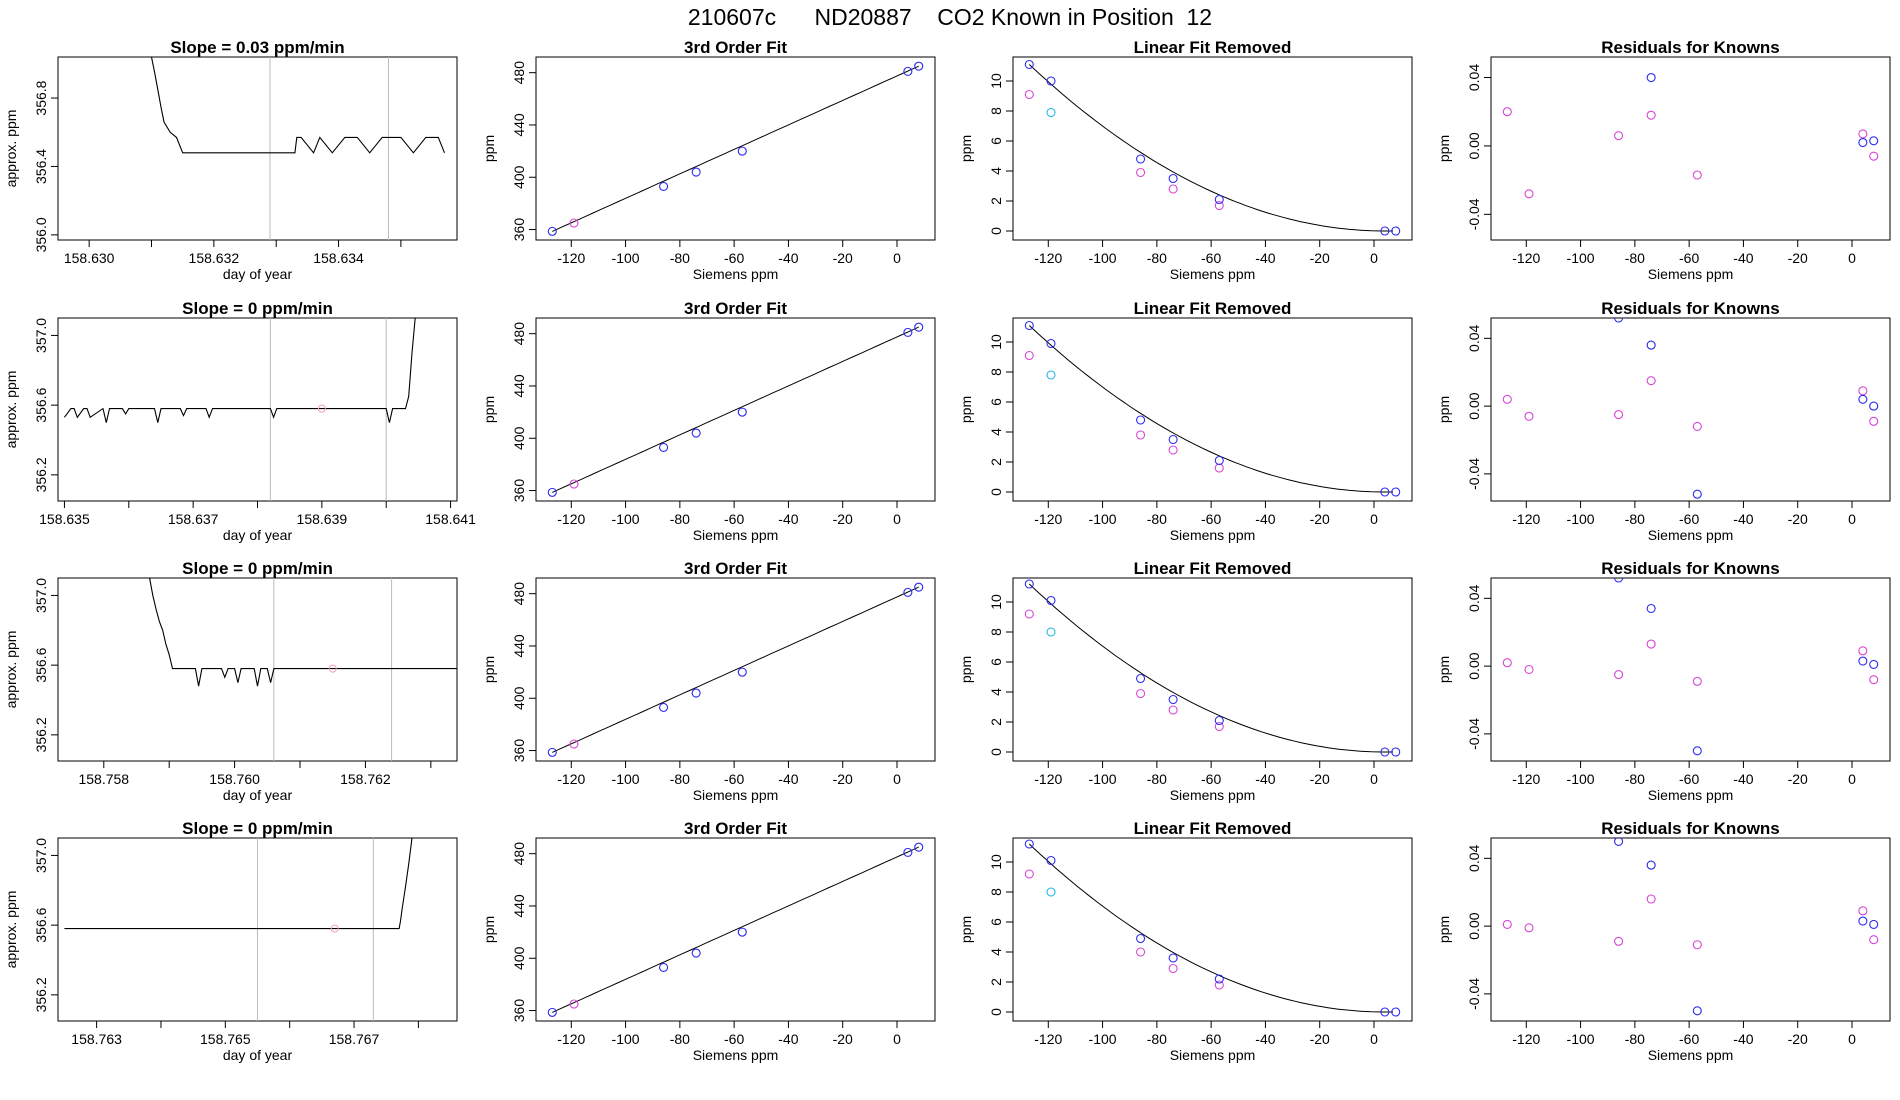  I want to click on panel-title: Slope = 0.03 ppm/min, so click(257, 47).